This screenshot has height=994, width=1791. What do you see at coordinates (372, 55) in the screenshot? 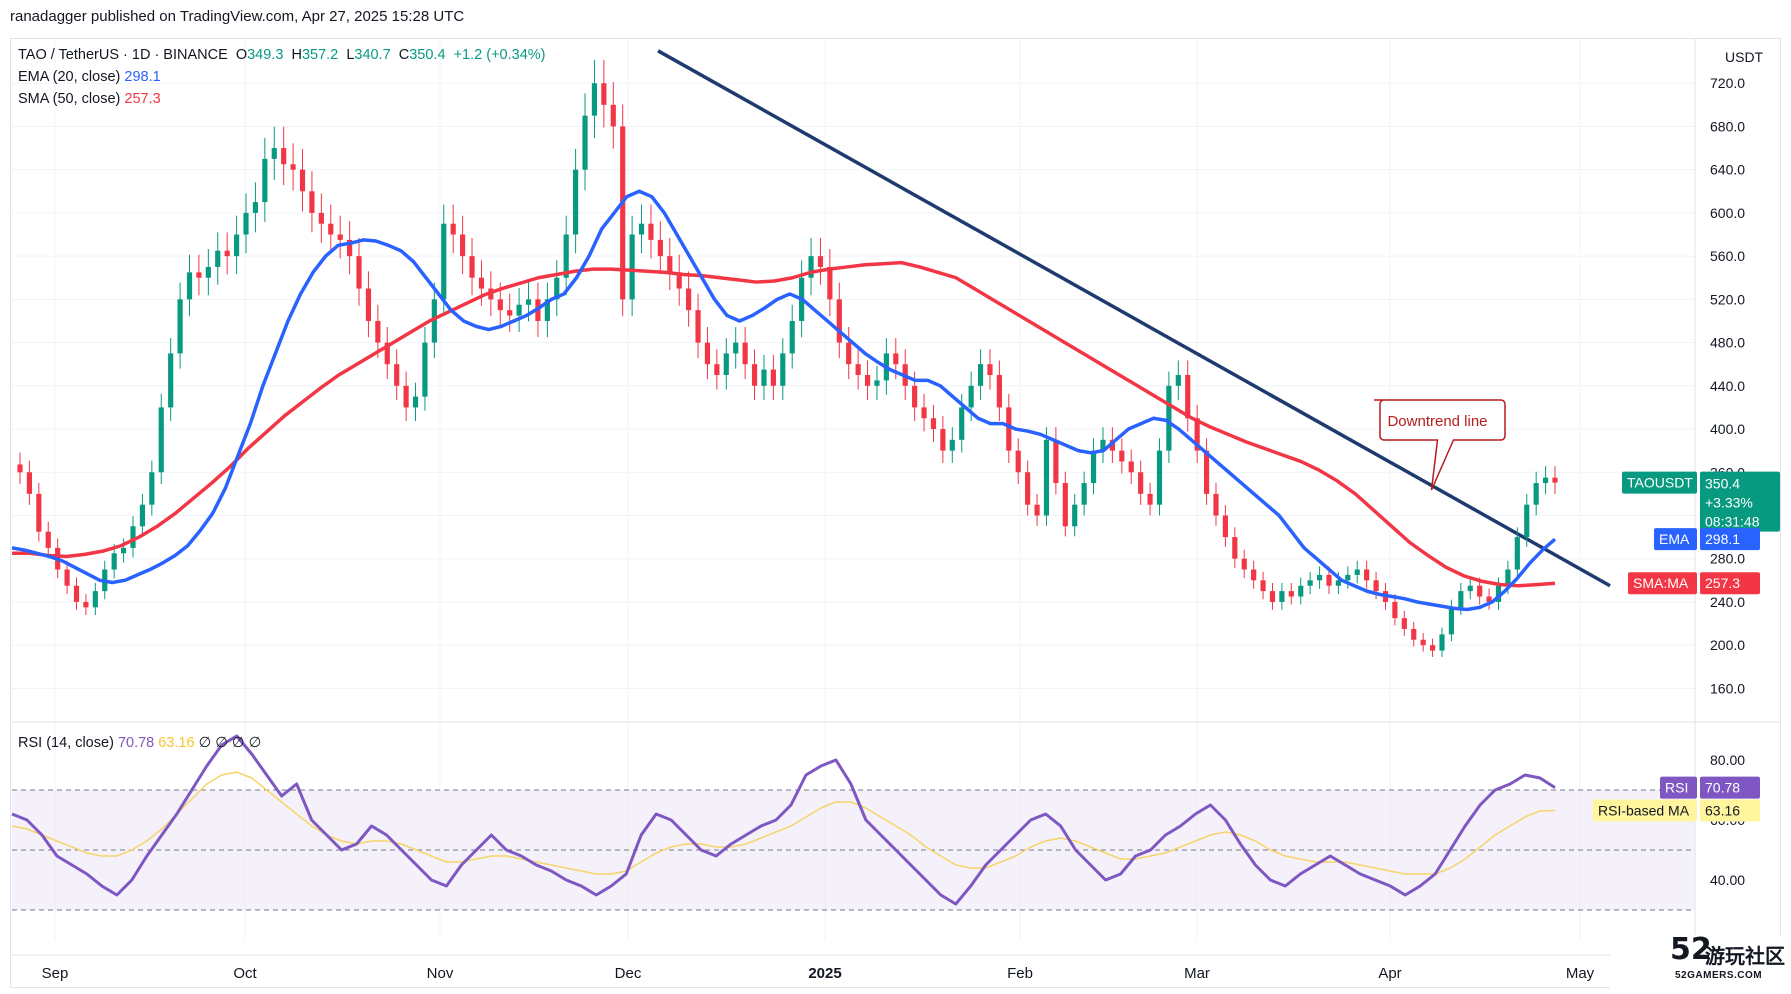
I see `low-value: 340.7` at bounding box center [372, 55].